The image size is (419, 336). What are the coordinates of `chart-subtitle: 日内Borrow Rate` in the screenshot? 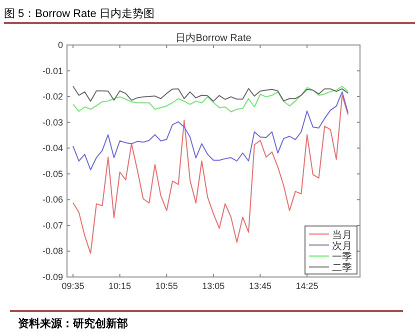 It's located at (214, 38).